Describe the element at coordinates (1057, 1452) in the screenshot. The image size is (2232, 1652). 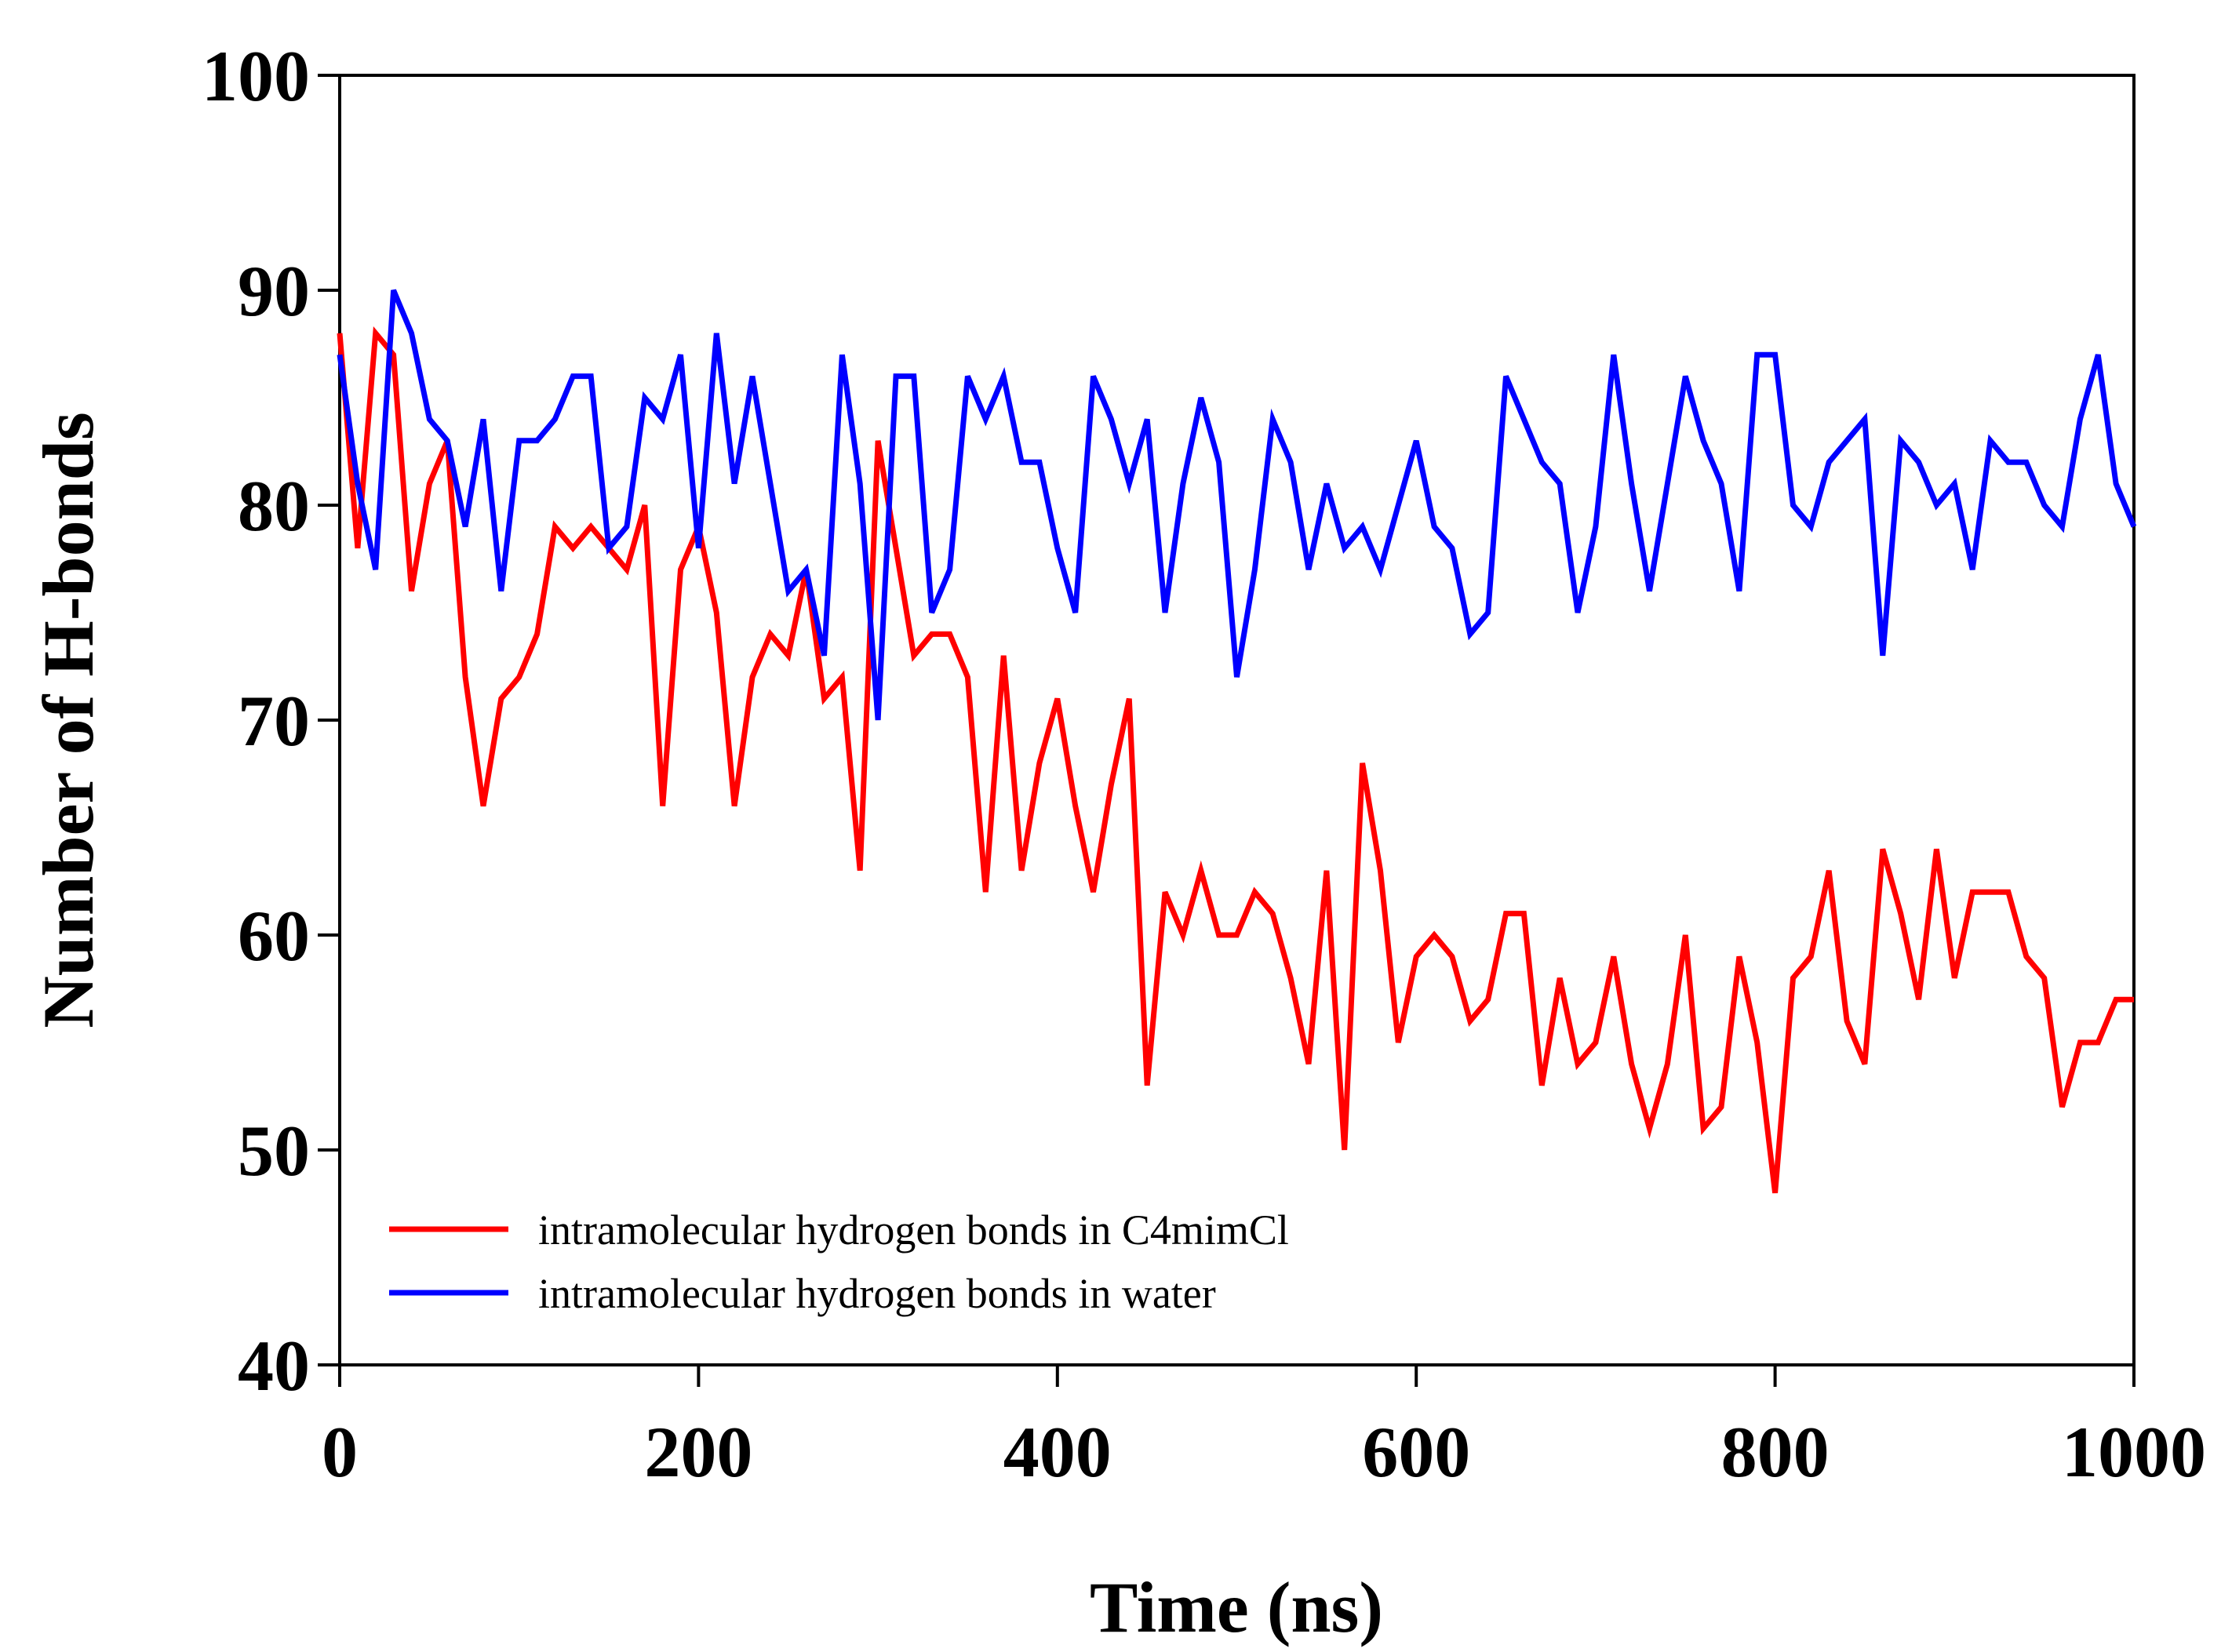
I see `x-tick-label: 400` at that location.